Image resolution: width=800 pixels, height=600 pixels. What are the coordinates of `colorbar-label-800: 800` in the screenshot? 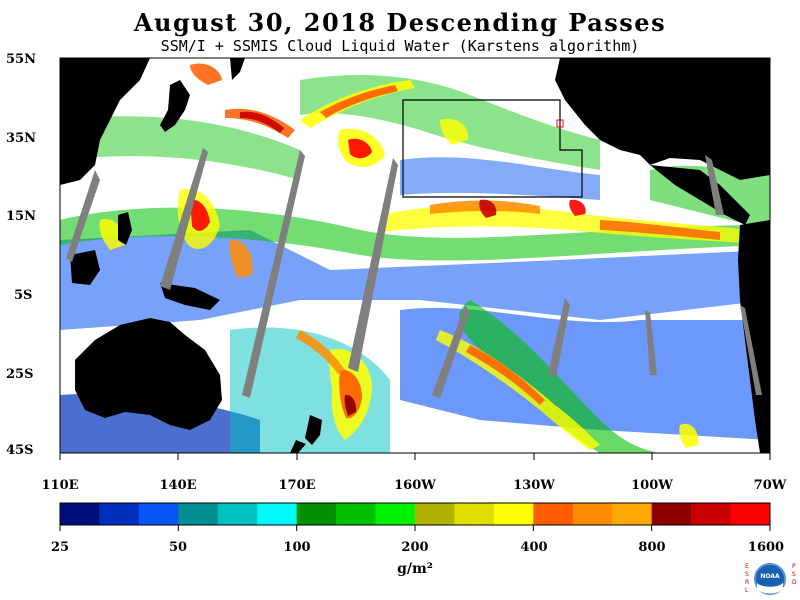 It's located at (652, 547).